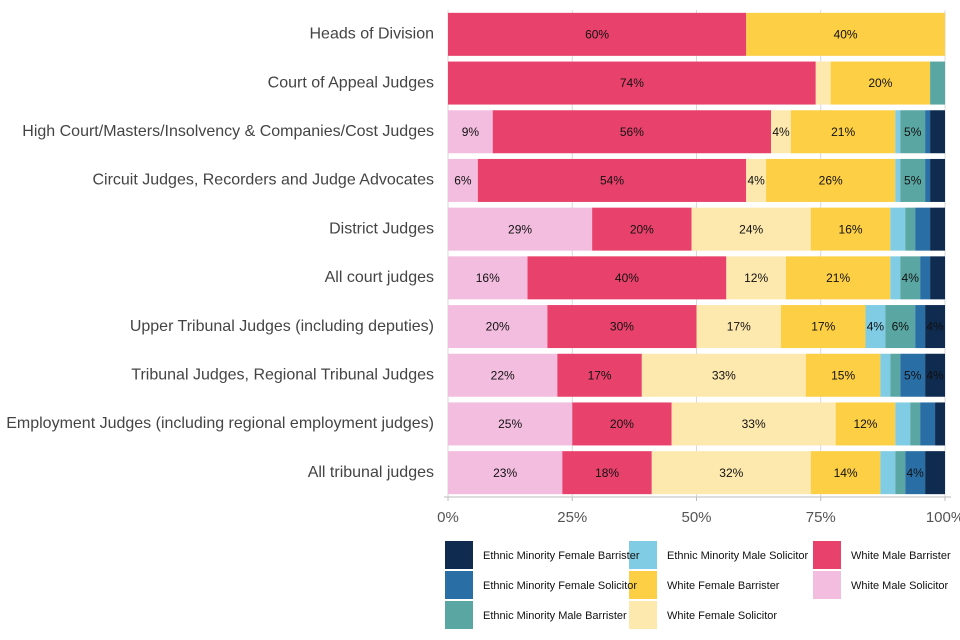  I want to click on data-label: 30%, so click(622, 327).